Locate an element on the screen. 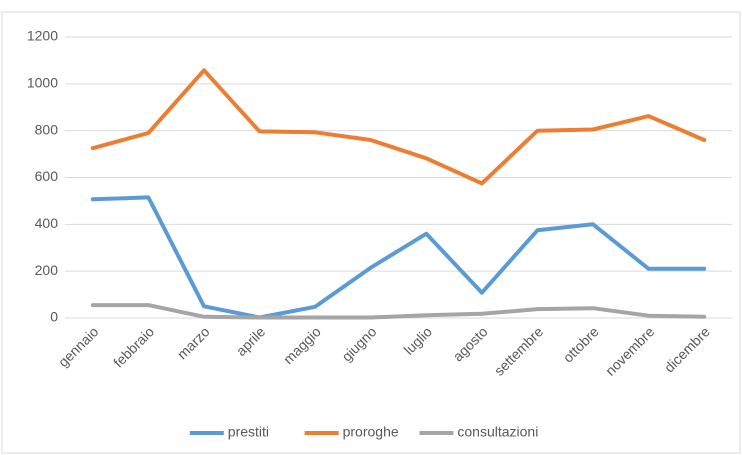  y-tick-label: 600 is located at coordinates (47, 176).